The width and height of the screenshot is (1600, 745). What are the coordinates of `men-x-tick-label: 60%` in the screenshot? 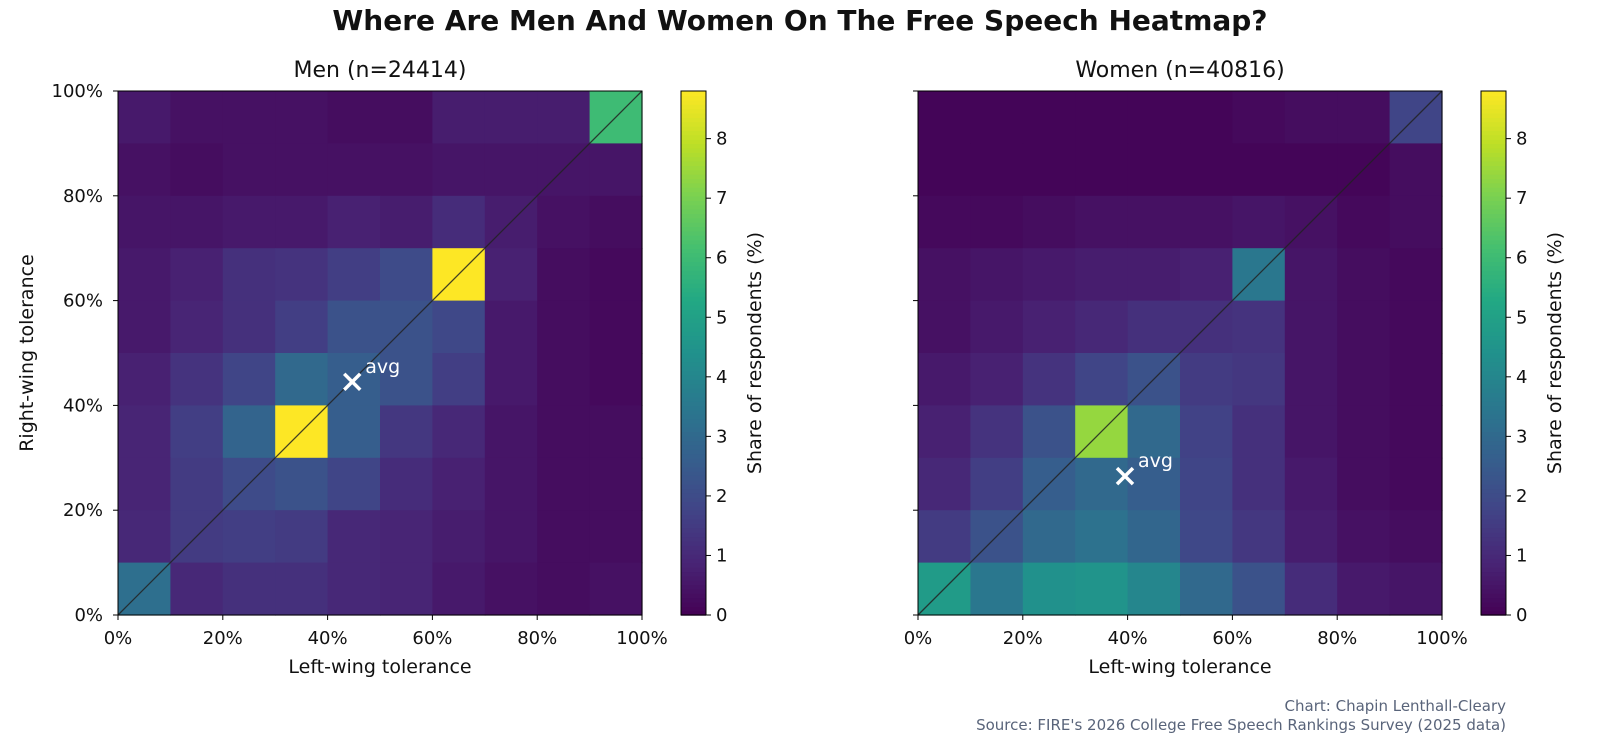 It's located at (432, 638).